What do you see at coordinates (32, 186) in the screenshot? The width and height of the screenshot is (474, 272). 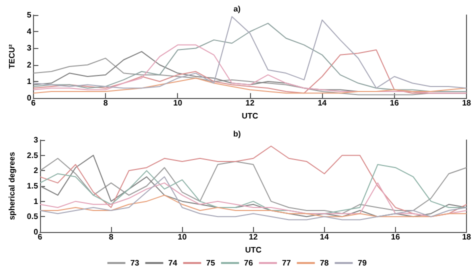 I see `y-tick-label: 1.5` at bounding box center [32, 186].